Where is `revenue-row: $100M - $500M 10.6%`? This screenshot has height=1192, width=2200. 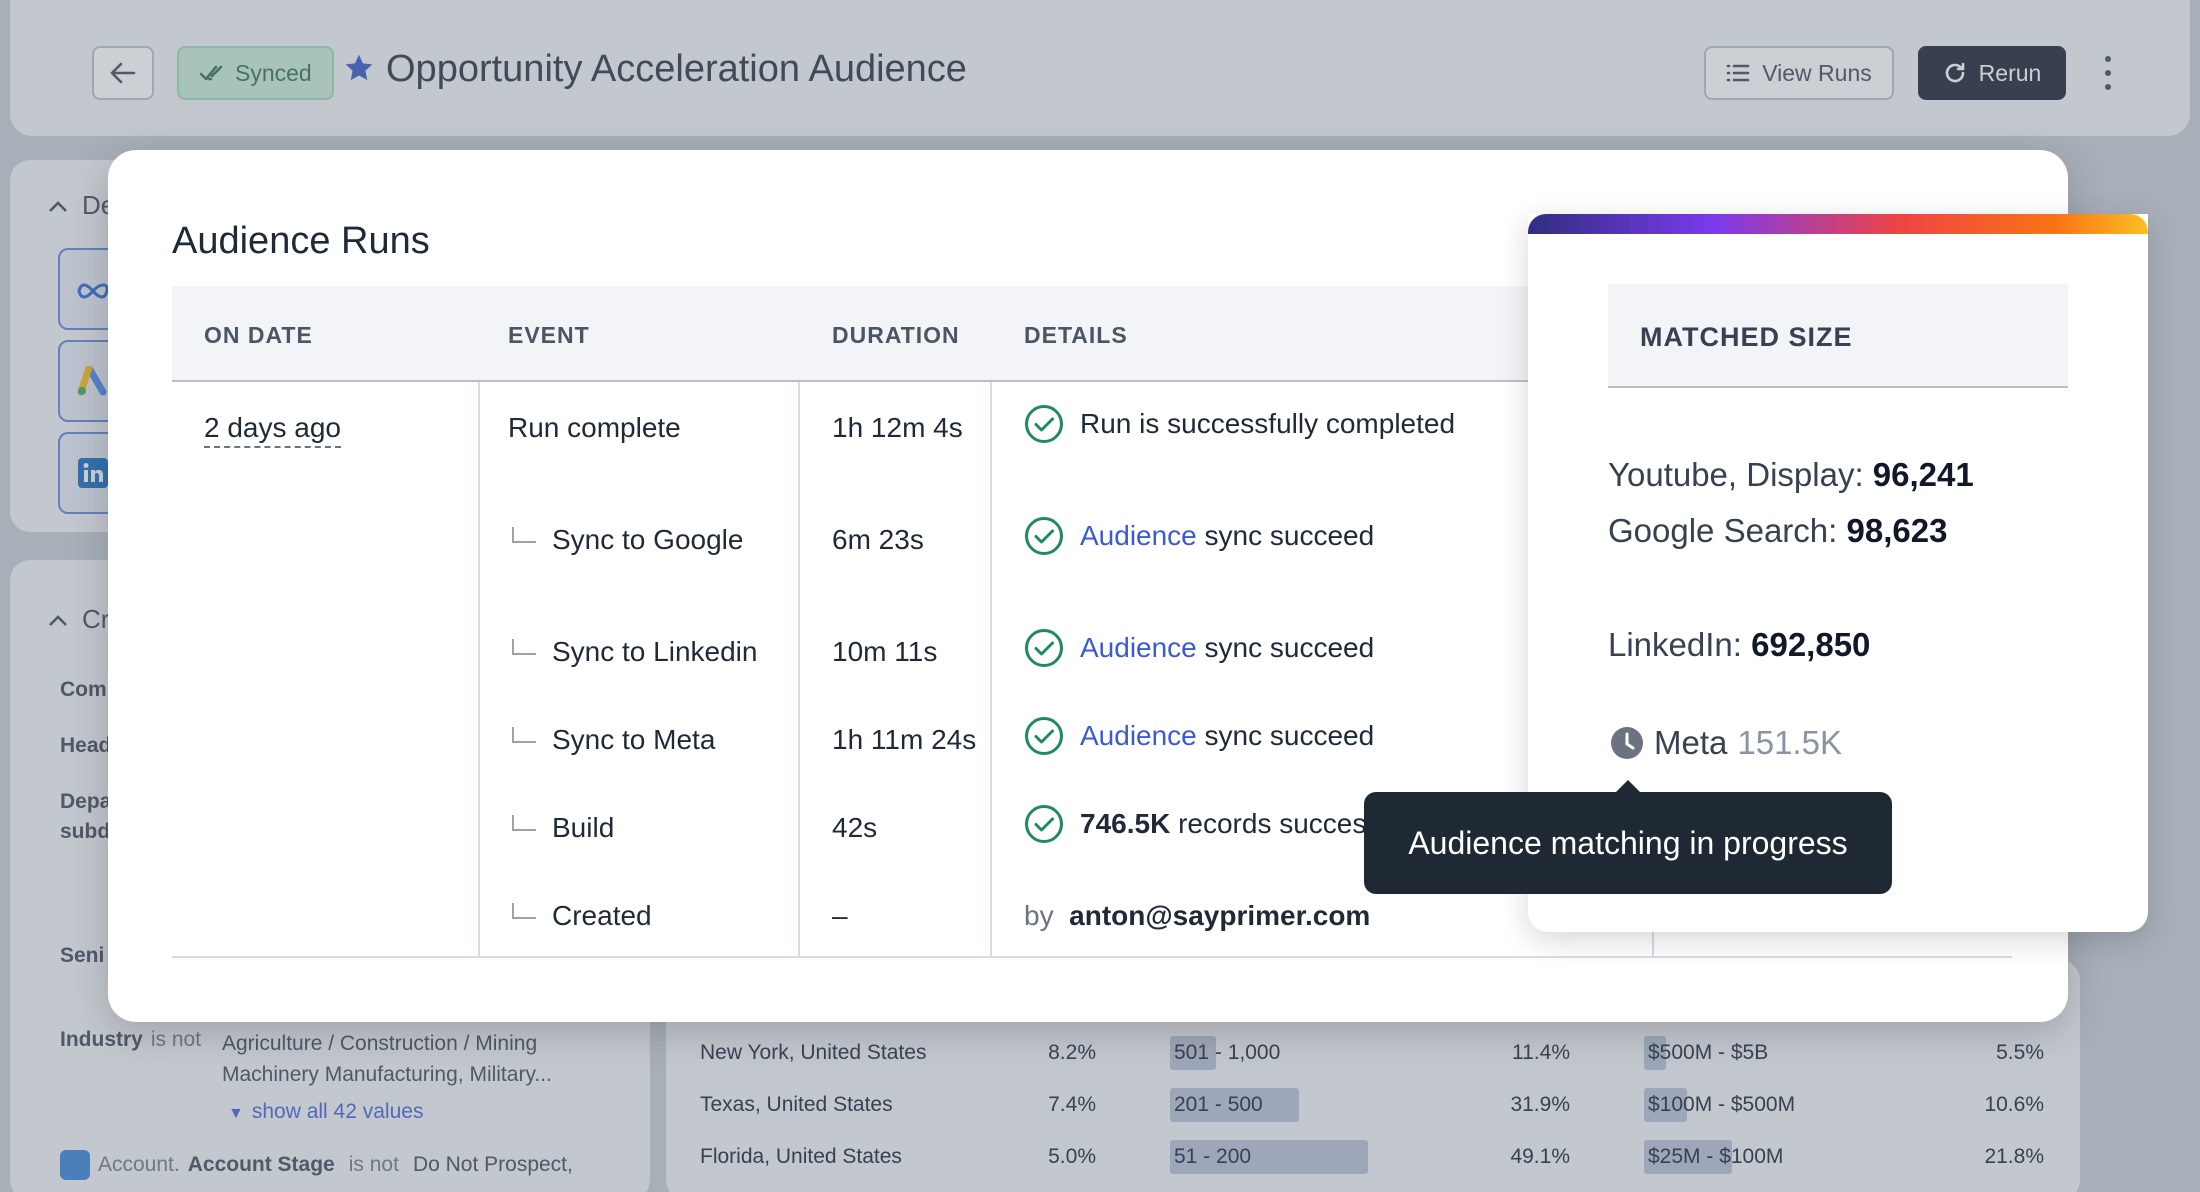
revenue-row: $100M - $500M 10.6% is located at coordinates (1846, 1105).